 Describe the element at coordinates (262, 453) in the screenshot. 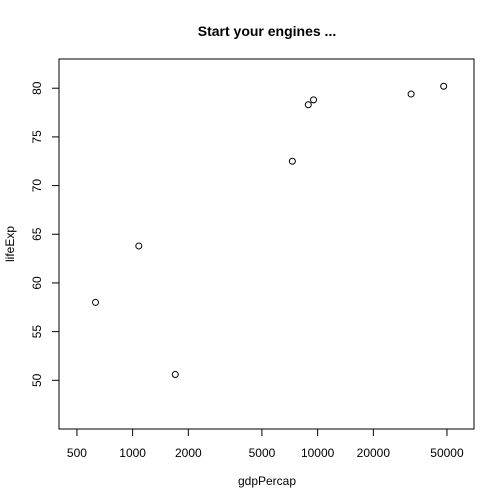

I see `x-tick-label: 5000` at that location.